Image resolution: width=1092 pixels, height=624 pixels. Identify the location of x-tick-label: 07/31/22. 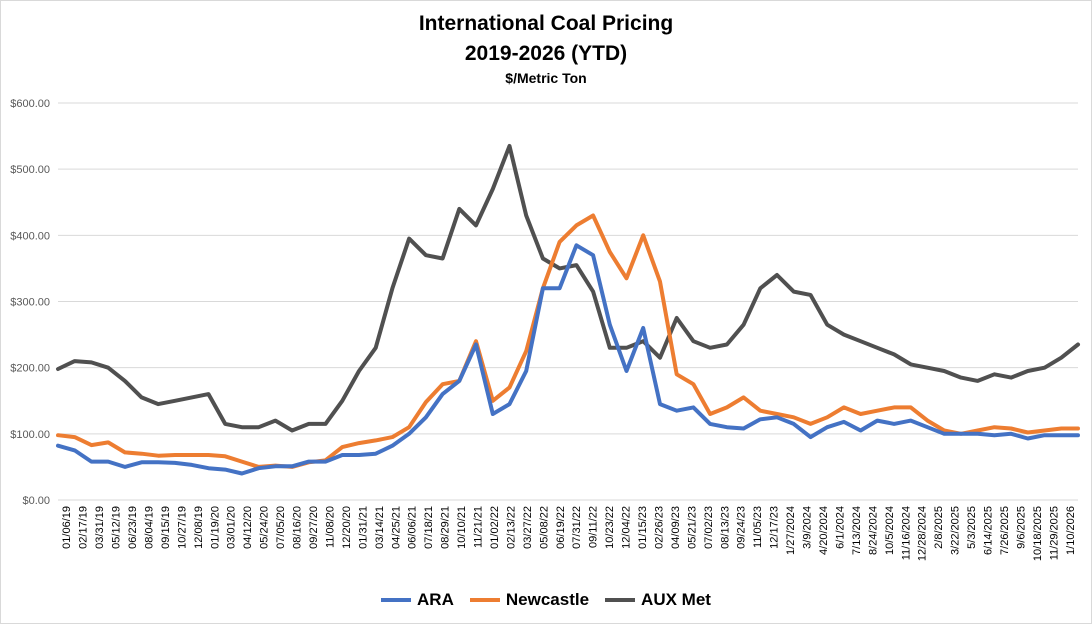
(577, 527).